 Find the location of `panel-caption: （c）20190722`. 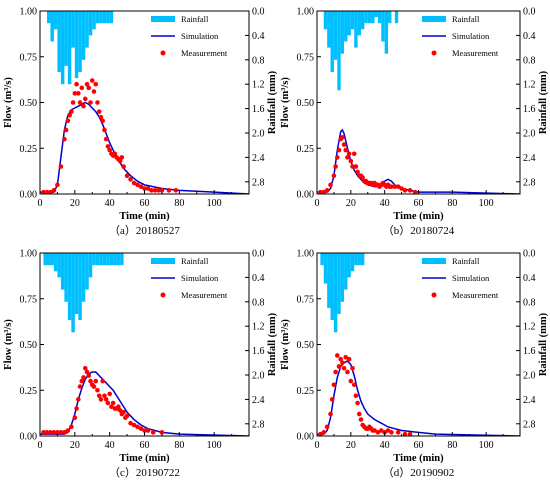

panel-caption: （c）20190722 is located at coordinates (144, 472).